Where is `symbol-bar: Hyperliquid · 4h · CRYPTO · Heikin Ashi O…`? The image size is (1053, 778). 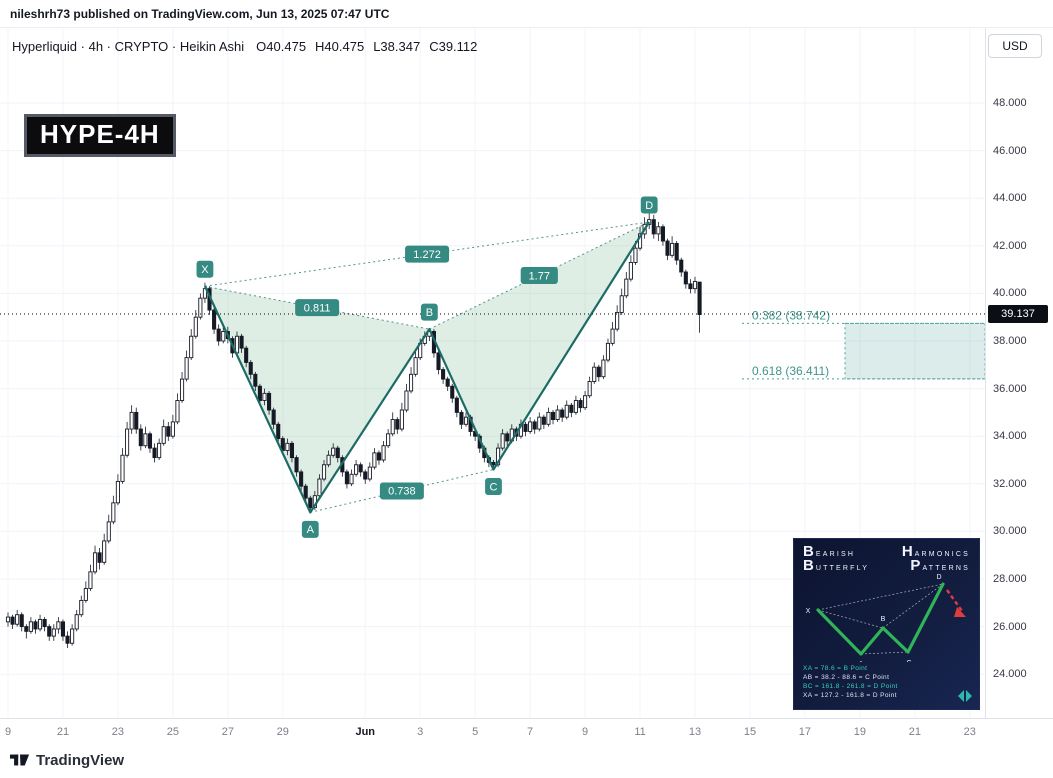
symbol-bar: Hyperliquid · 4h · CRYPTO · Heikin Ashi O… is located at coordinates (249, 46).